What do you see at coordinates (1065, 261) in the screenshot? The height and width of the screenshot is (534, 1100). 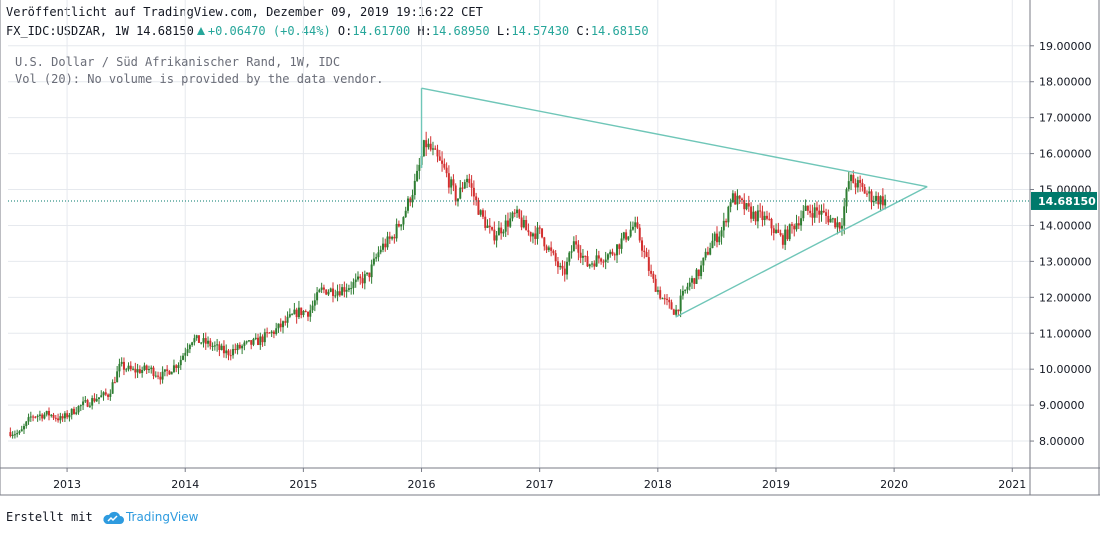 I see `y-tick-label: 13.00000` at bounding box center [1065, 261].